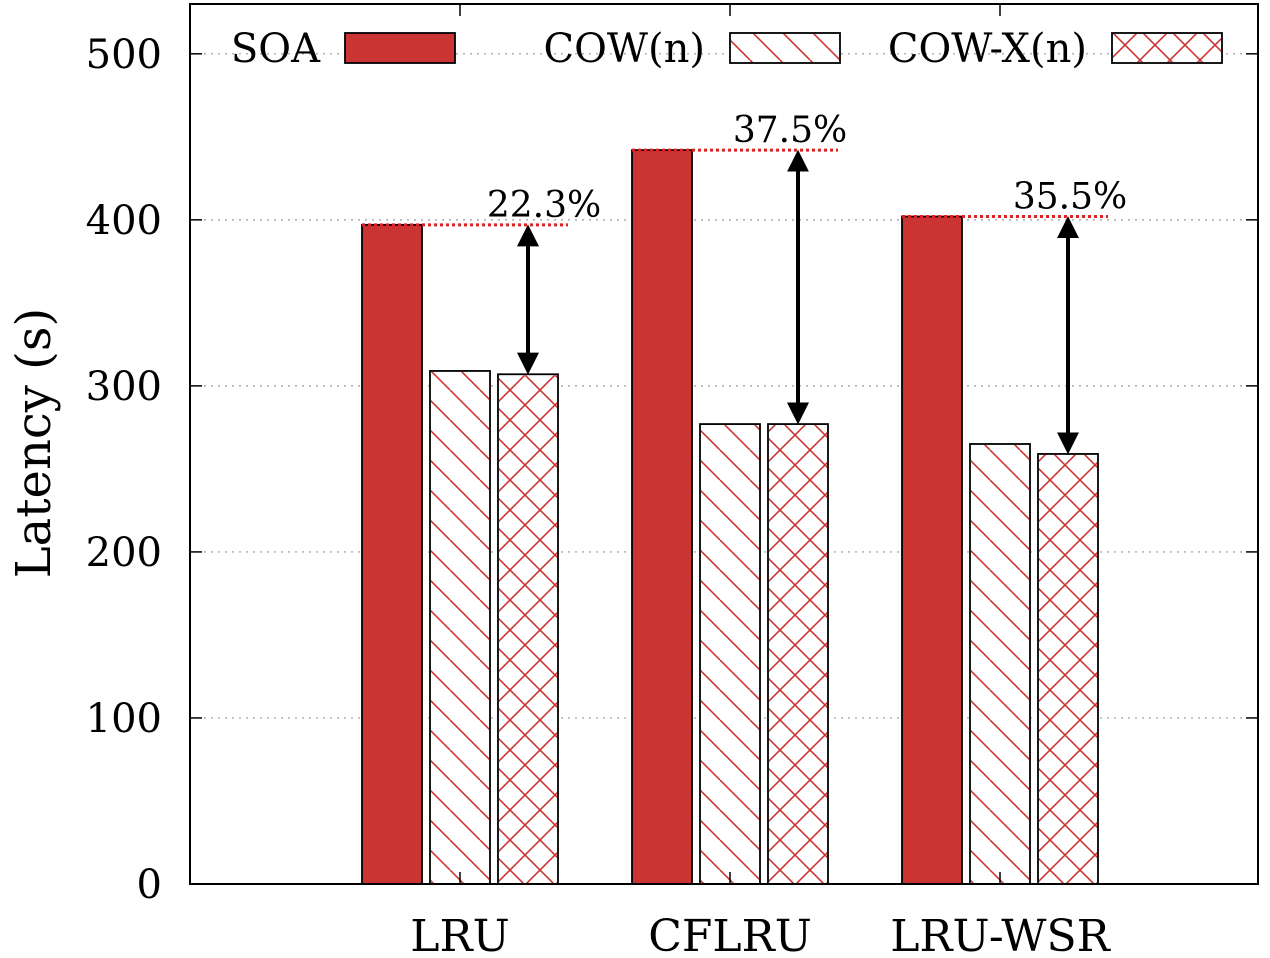  Describe the element at coordinates (1000, 932) in the screenshot. I see `x-tick-label: LRU-WSR` at that location.